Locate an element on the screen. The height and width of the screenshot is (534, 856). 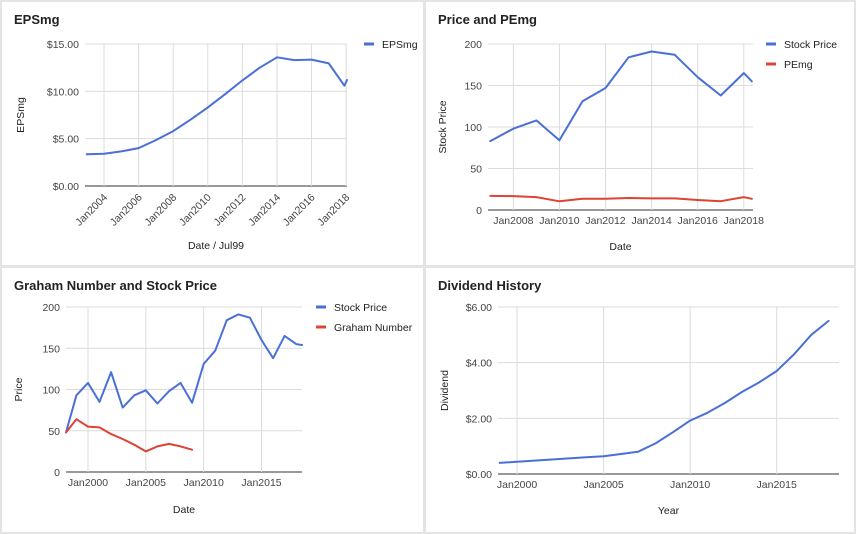
x-axis-title: Year is located at coordinates (669, 511).